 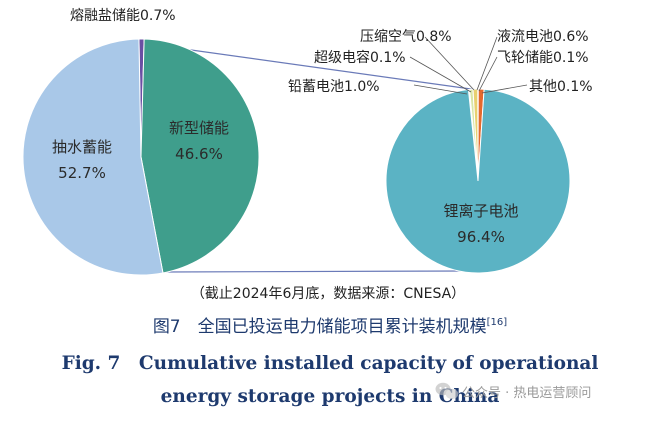 I want to click on slice-value-new-storage: 46.6%, so click(x=199, y=154).